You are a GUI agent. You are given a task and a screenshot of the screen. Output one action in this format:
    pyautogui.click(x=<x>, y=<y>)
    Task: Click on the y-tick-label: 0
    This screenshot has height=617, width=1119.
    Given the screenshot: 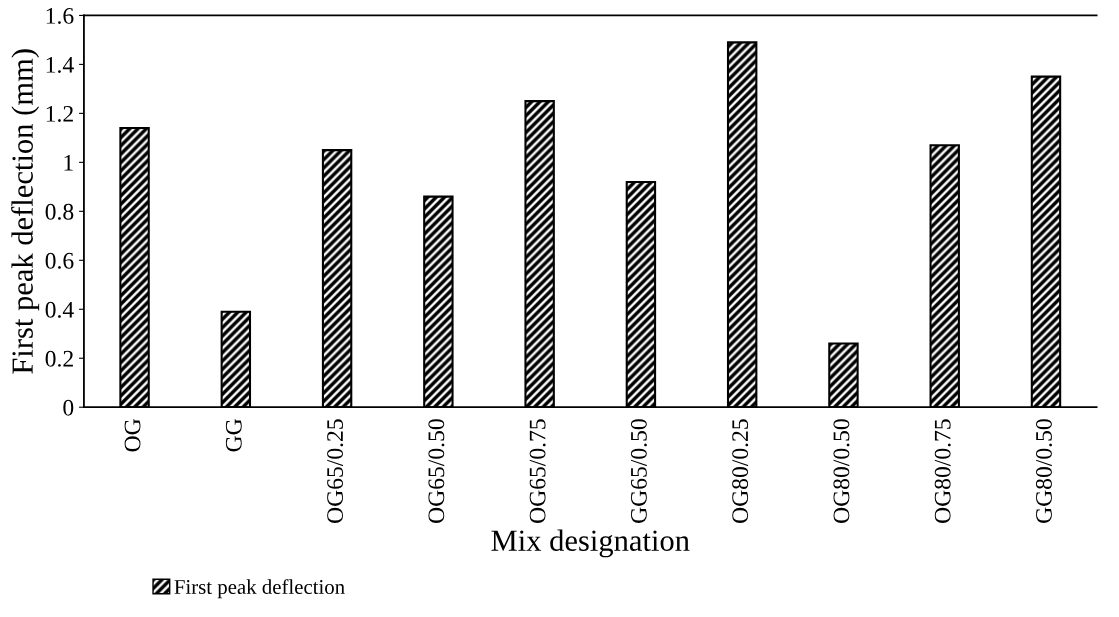 What is the action you would take?
    pyautogui.click(x=68, y=407)
    